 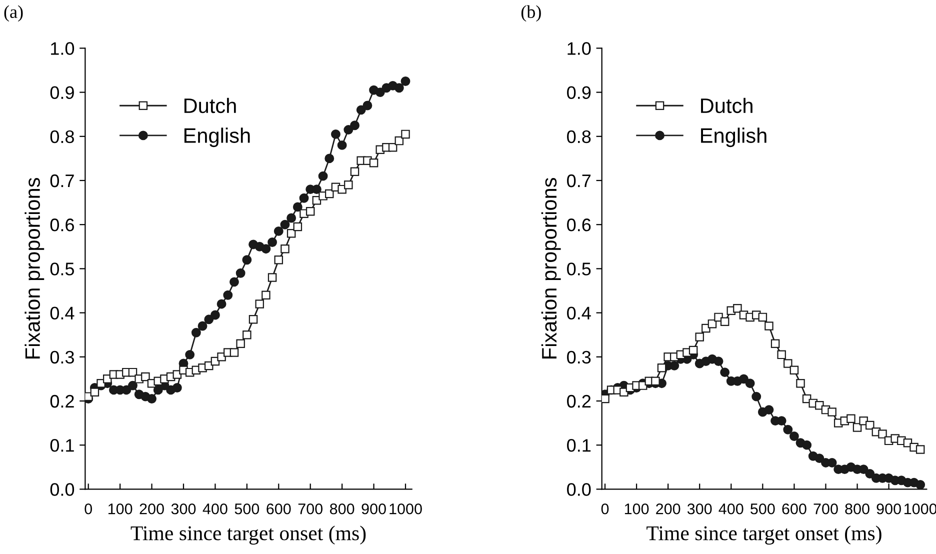 What do you see at coordinates (62, 445) in the screenshot?
I see `y-tick-label: 0.1` at bounding box center [62, 445].